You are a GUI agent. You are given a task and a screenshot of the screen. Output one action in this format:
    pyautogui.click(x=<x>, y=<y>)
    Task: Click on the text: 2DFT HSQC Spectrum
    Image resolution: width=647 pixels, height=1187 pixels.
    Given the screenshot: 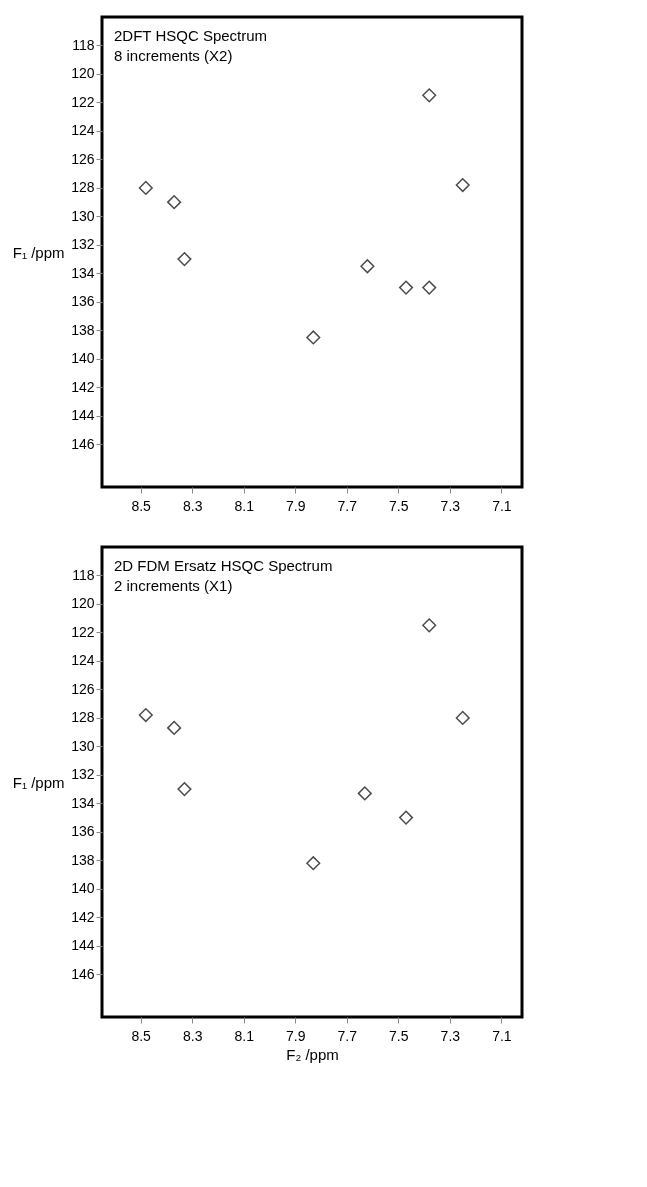 What is the action you would take?
    pyautogui.click(x=191, y=35)
    